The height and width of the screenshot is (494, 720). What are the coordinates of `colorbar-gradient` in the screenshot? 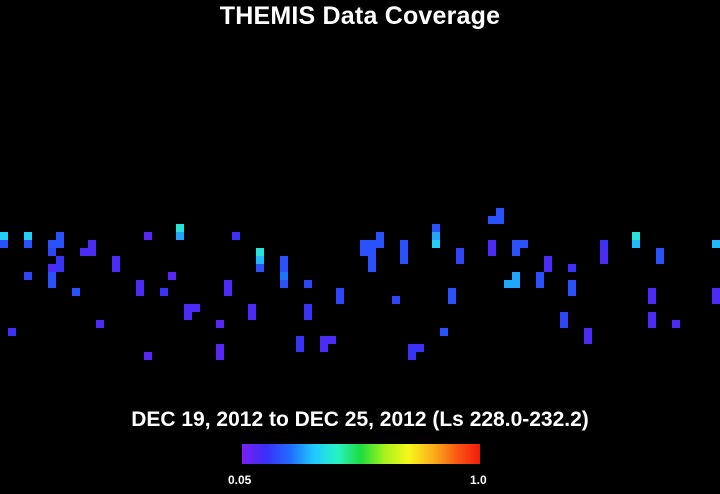 It's located at (361, 454).